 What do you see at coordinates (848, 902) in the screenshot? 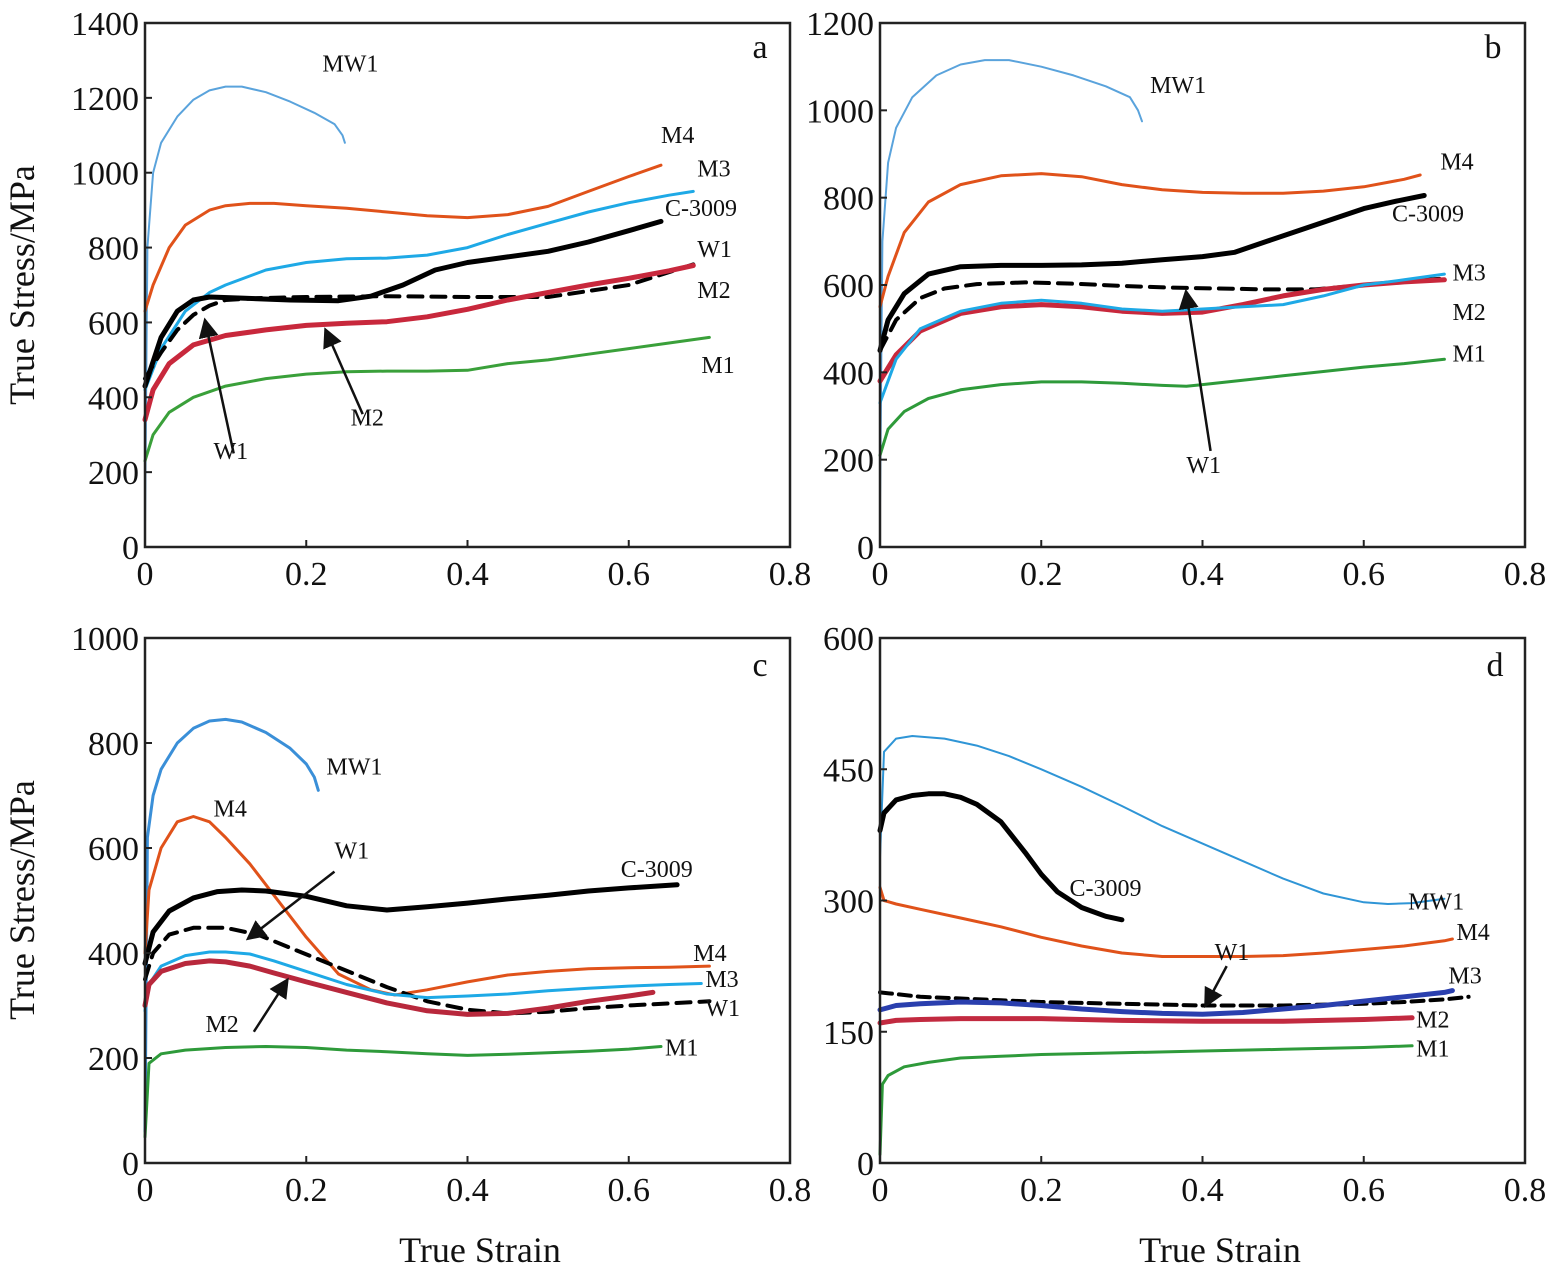
I see `y-tick-label: 300` at bounding box center [848, 902].